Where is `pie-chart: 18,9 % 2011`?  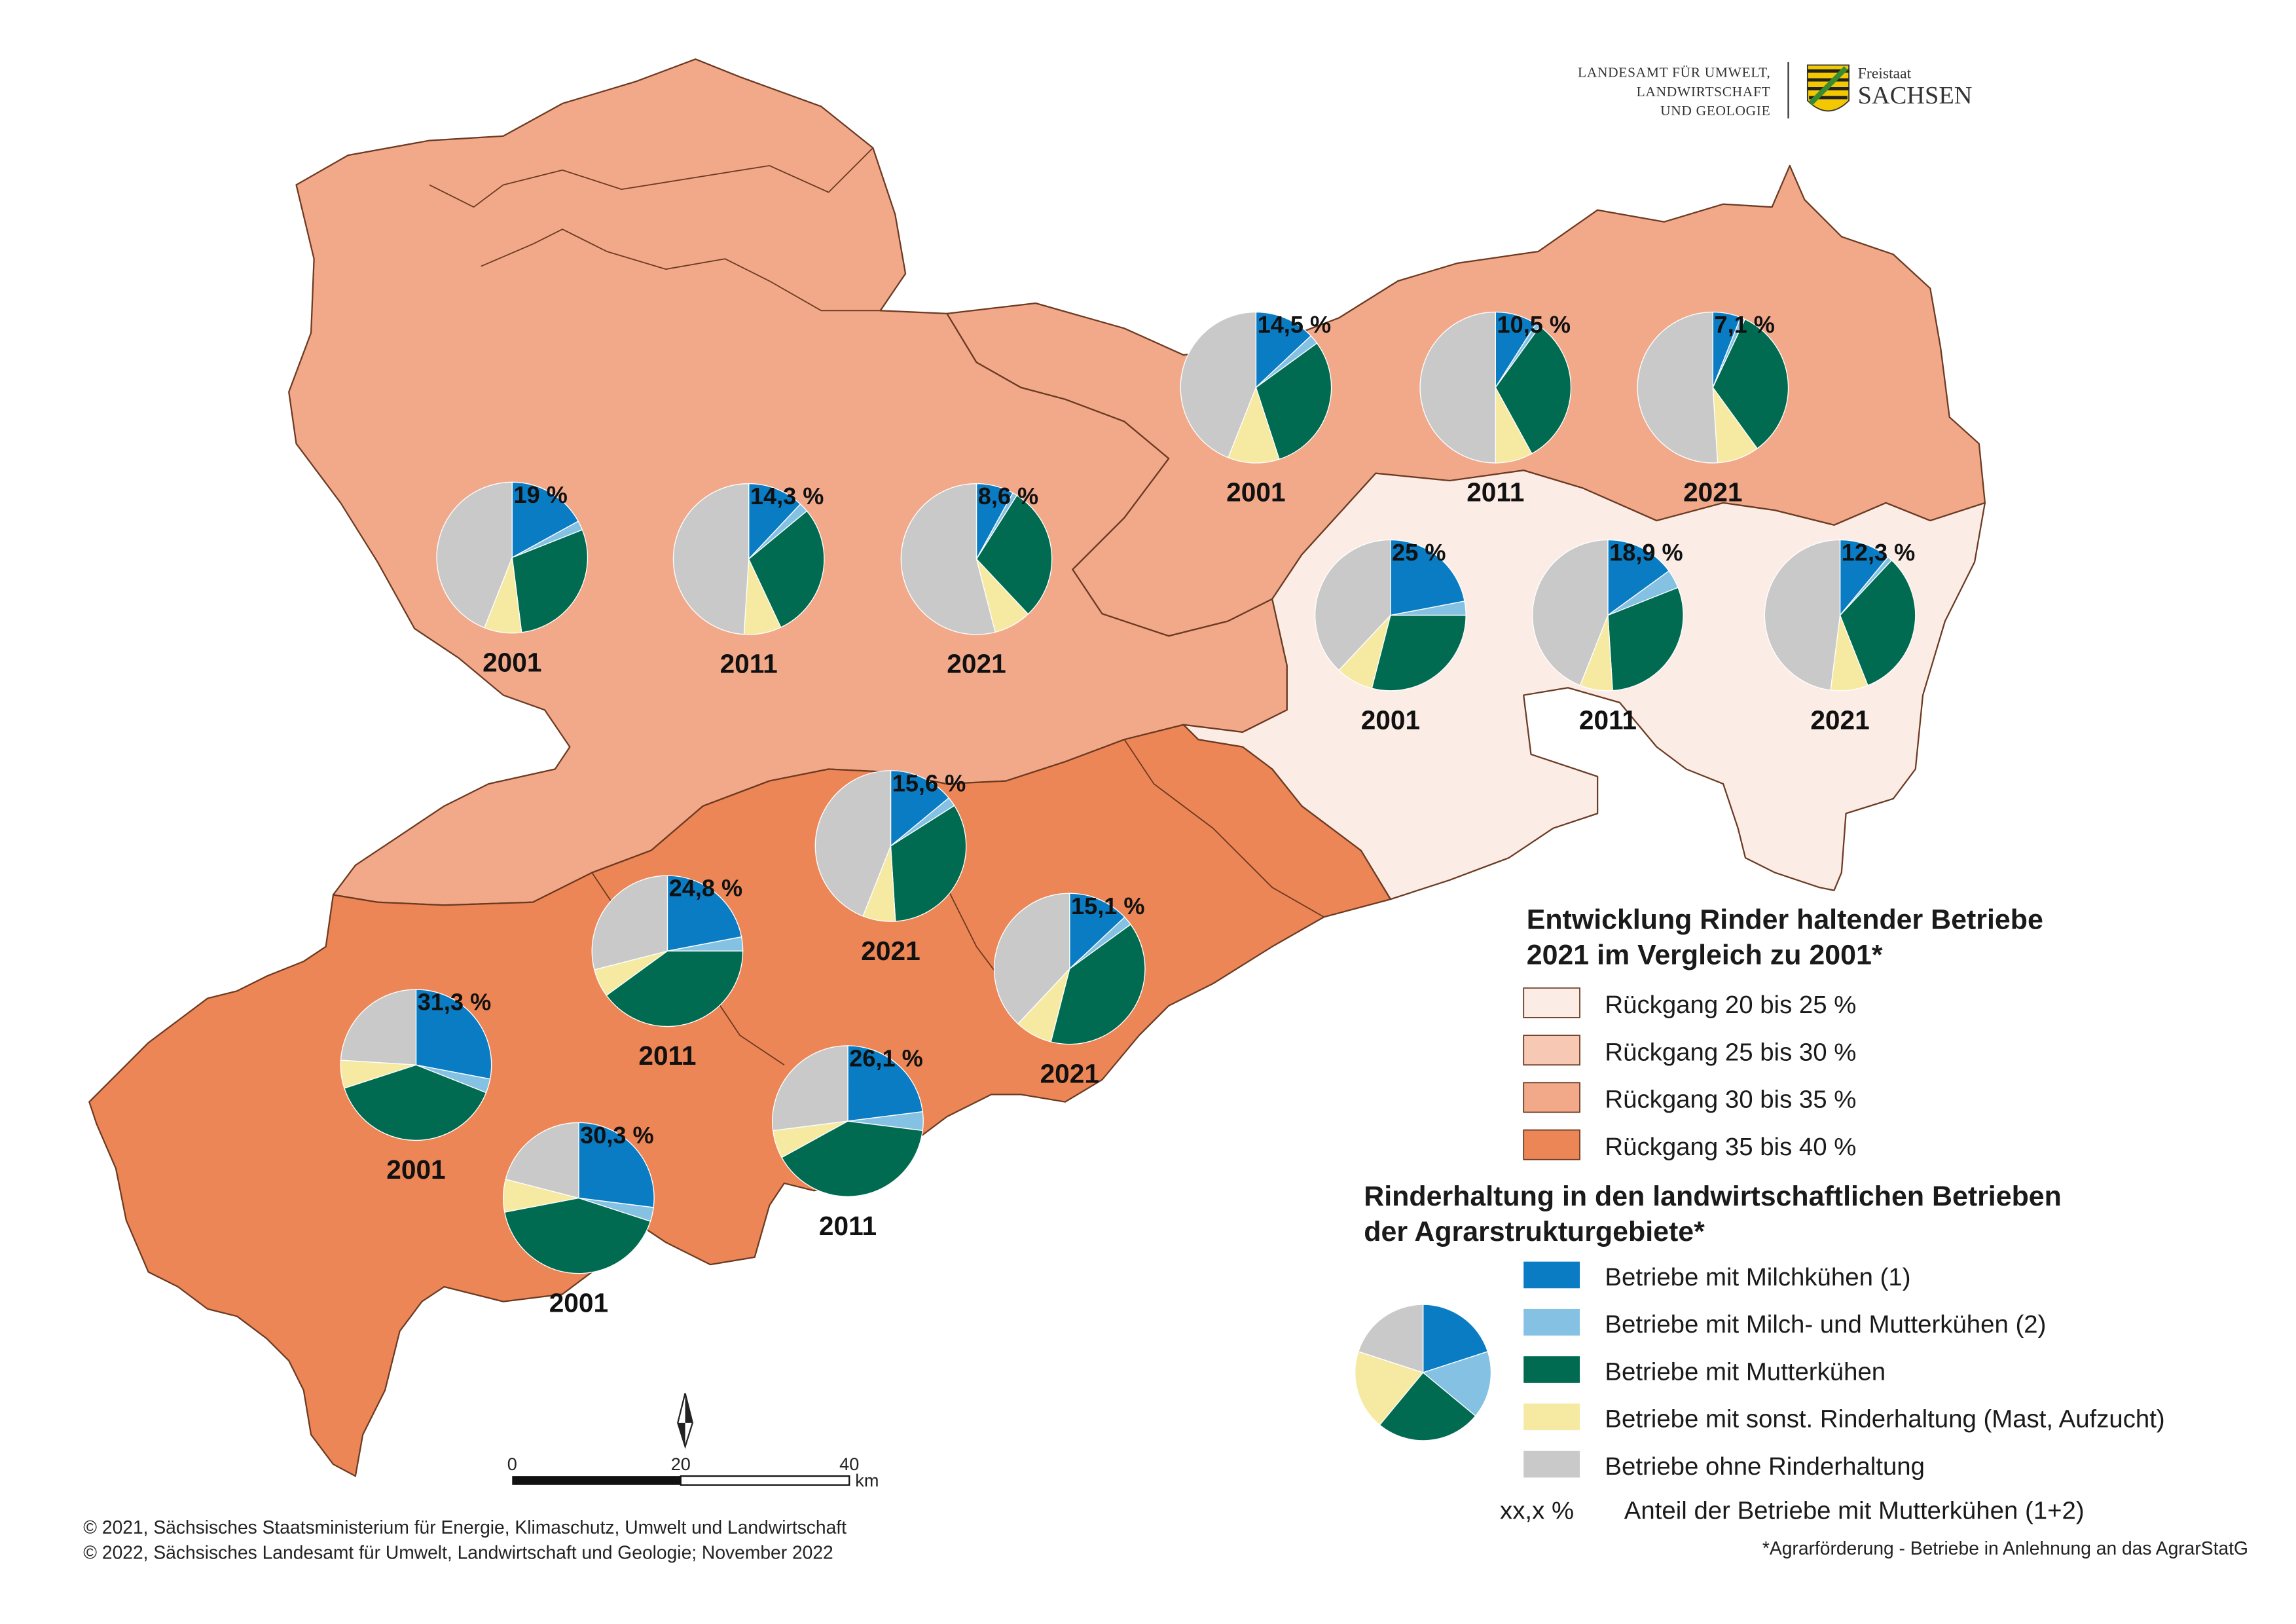
pie-chart: 18,9 % 2011 is located at coordinates (1608, 637).